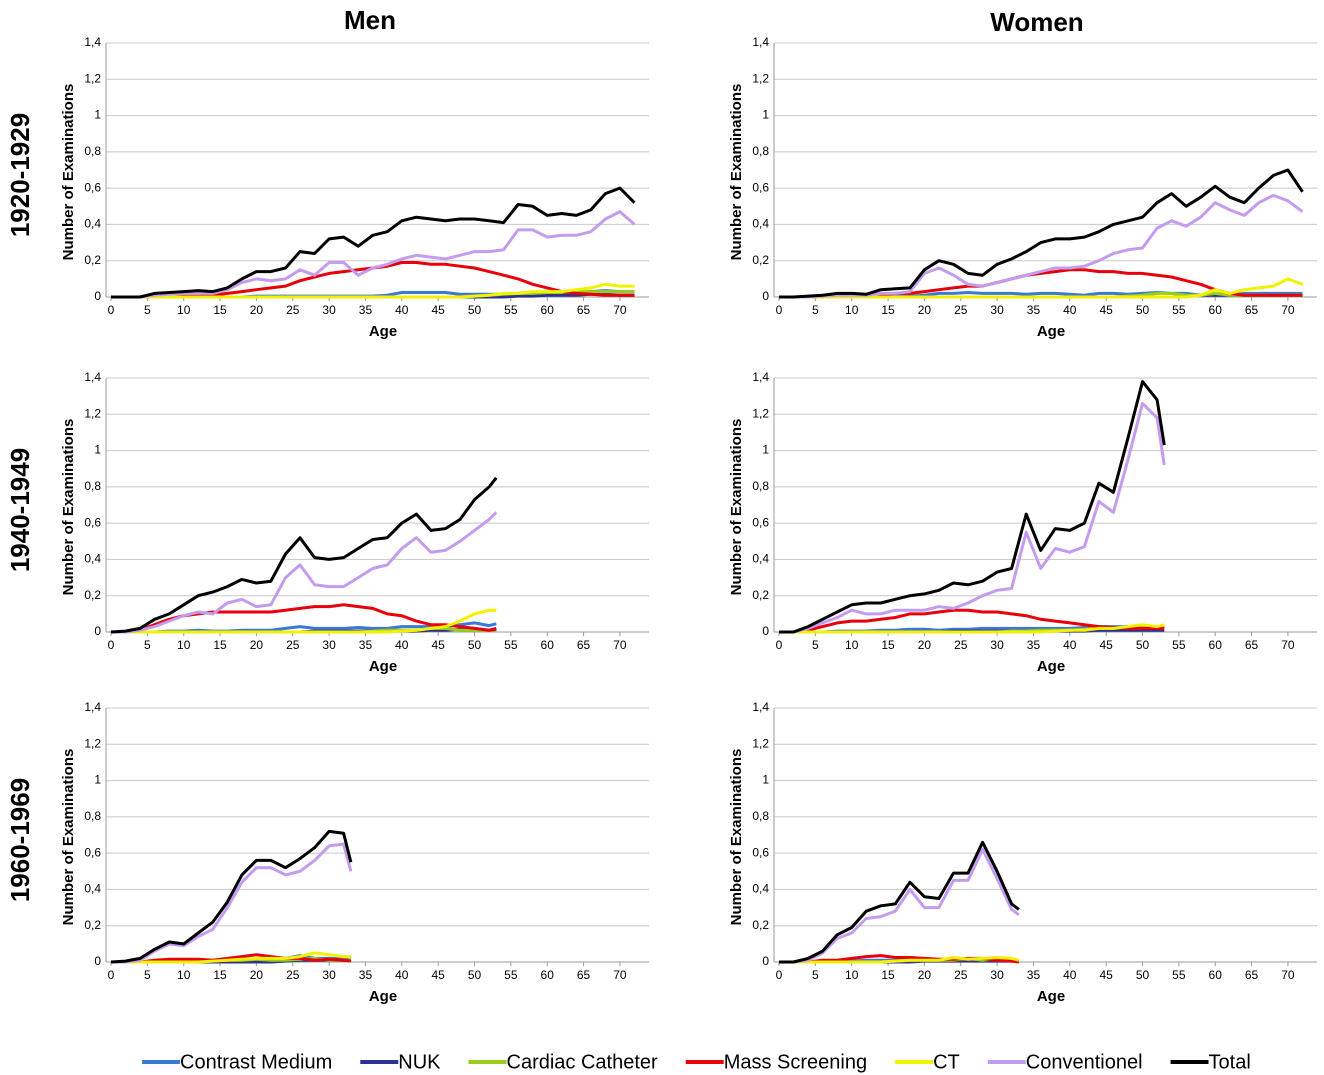 This screenshot has width=1324, height=1075. Describe the element at coordinates (946, 1062) in the screenshot. I see `legend-label: CT` at that location.